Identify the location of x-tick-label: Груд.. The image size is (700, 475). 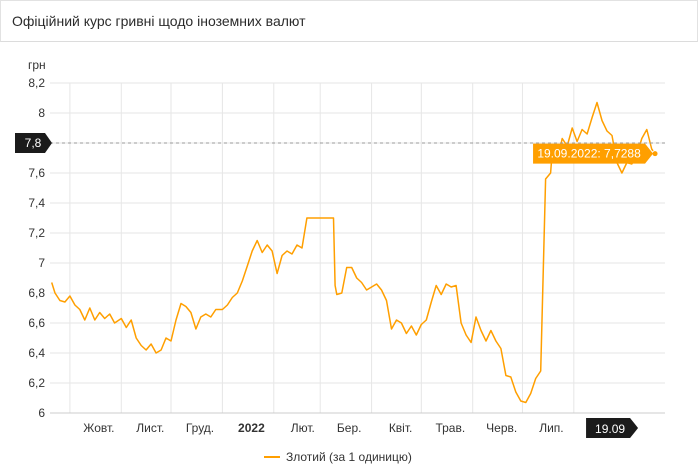
(200, 428).